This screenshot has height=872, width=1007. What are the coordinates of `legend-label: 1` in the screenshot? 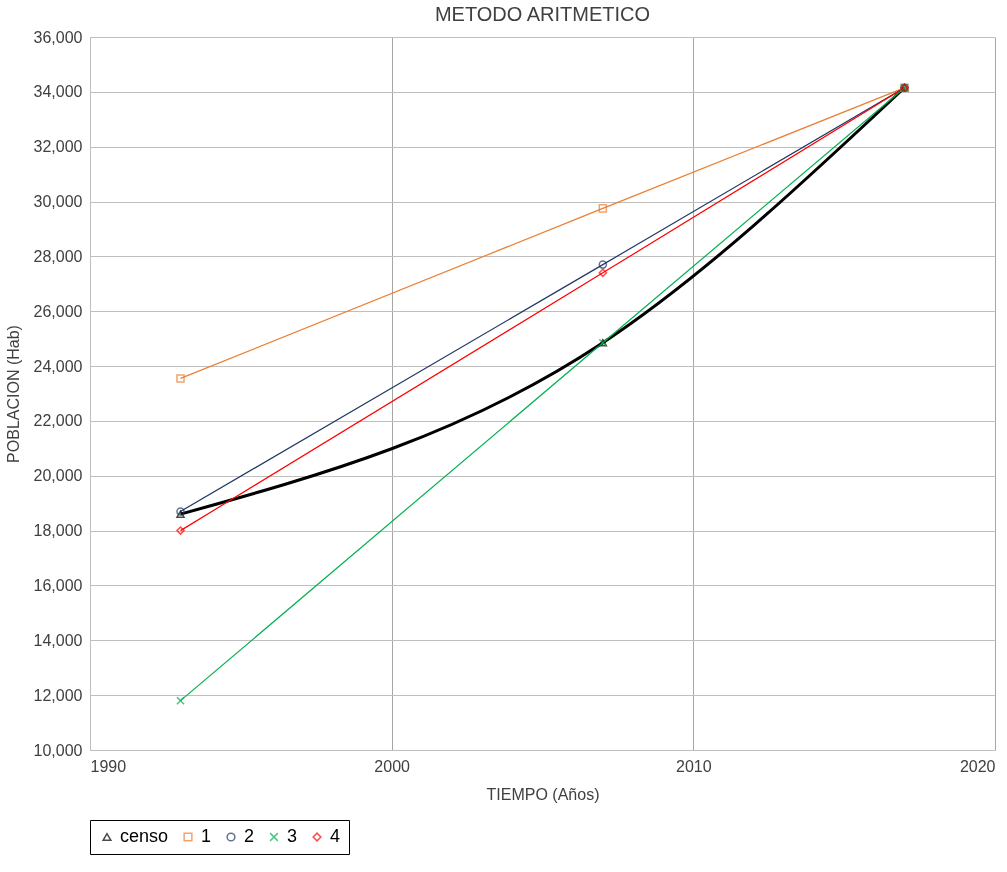 It's located at (206, 836).